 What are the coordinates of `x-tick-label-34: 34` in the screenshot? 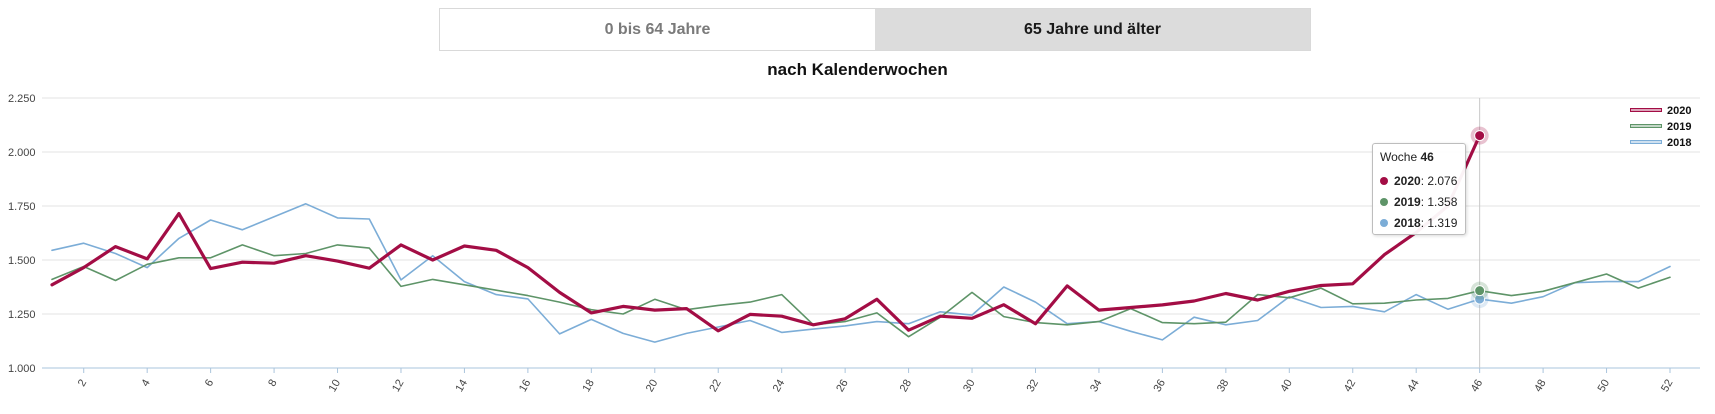 It's located at (1096, 386).